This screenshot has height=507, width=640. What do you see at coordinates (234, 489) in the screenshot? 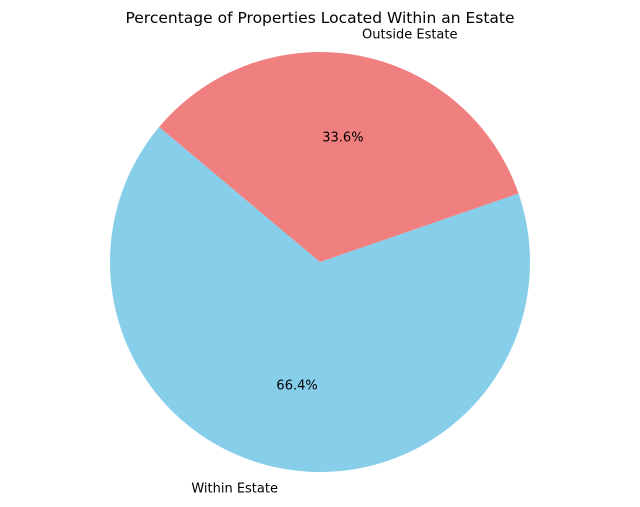
I see `pie-category-label: Within Estate` at bounding box center [234, 489].